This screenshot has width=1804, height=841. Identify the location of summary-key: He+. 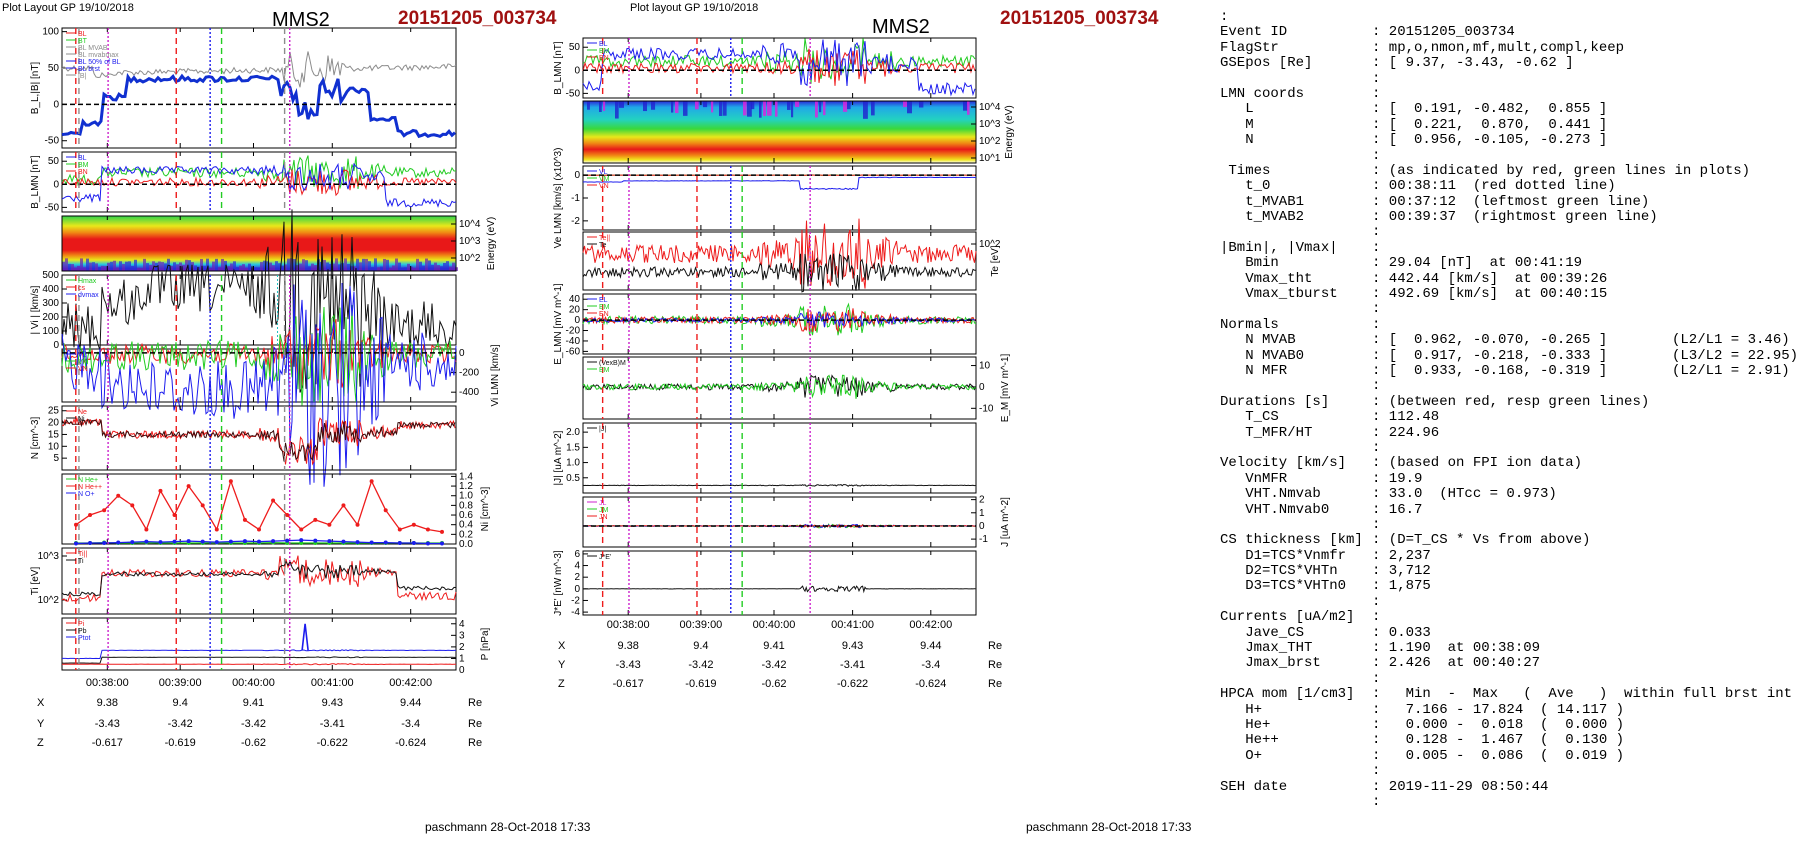
(1245, 724).